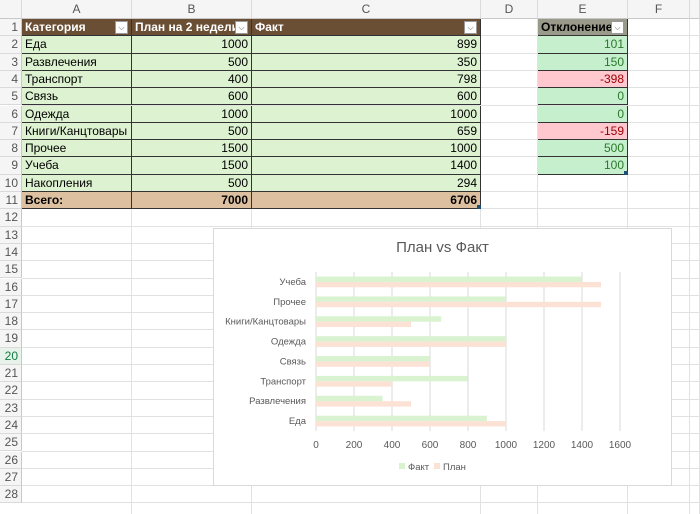 The width and height of the screenshot is (700, 514). Describe the element at coordinates (77, 183) in the screenshot. I see `table-cell: Накопления` at that location.